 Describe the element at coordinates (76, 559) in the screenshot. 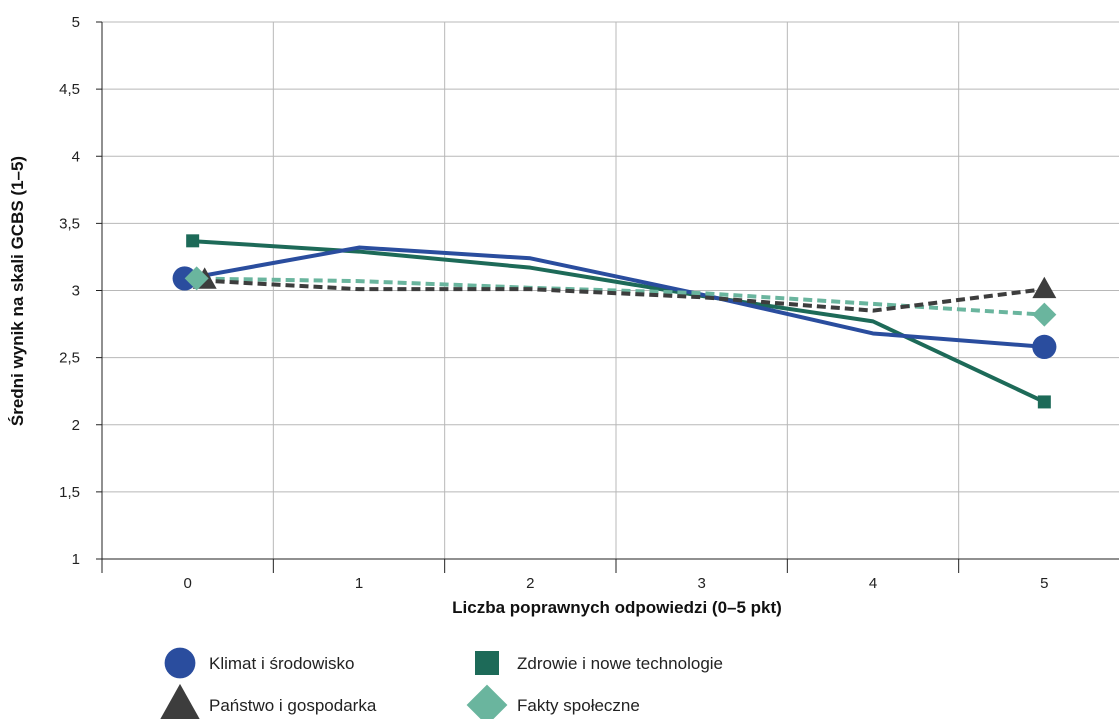

I see `y-tick-label: 1` at that location.